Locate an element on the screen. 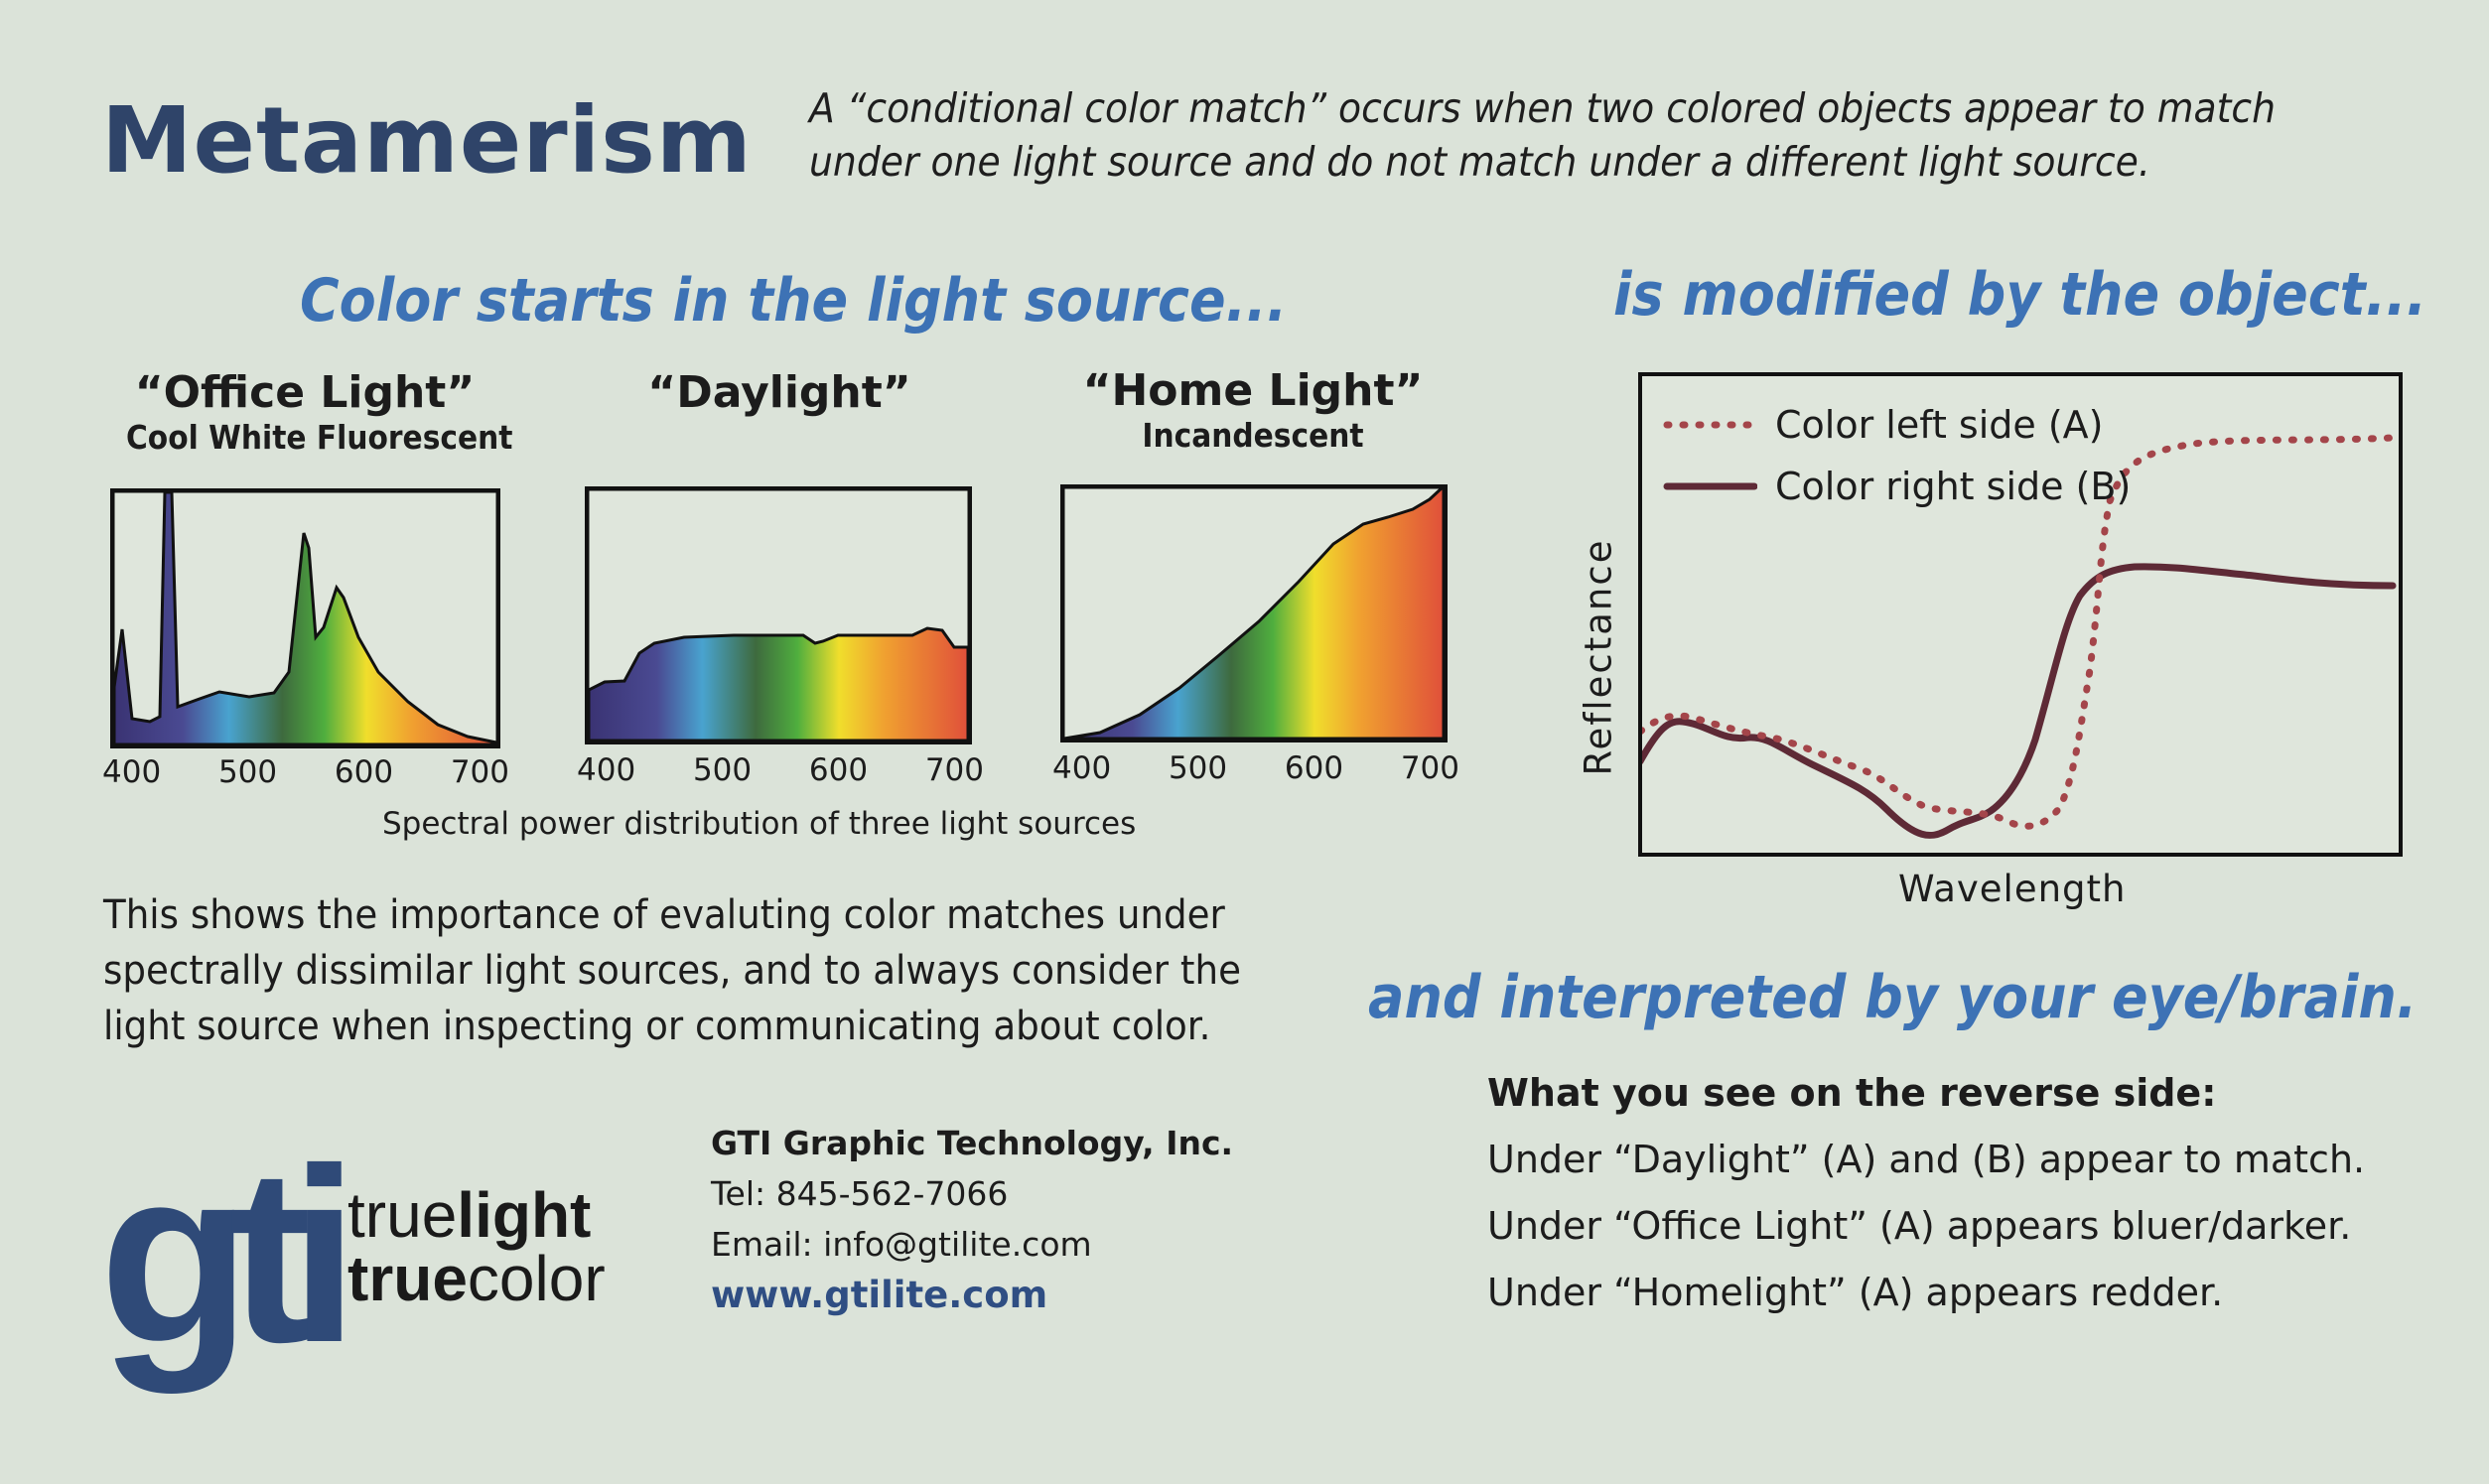  light-source-home: “Home Light” Incandescent is located at coordinates (1253, 410).